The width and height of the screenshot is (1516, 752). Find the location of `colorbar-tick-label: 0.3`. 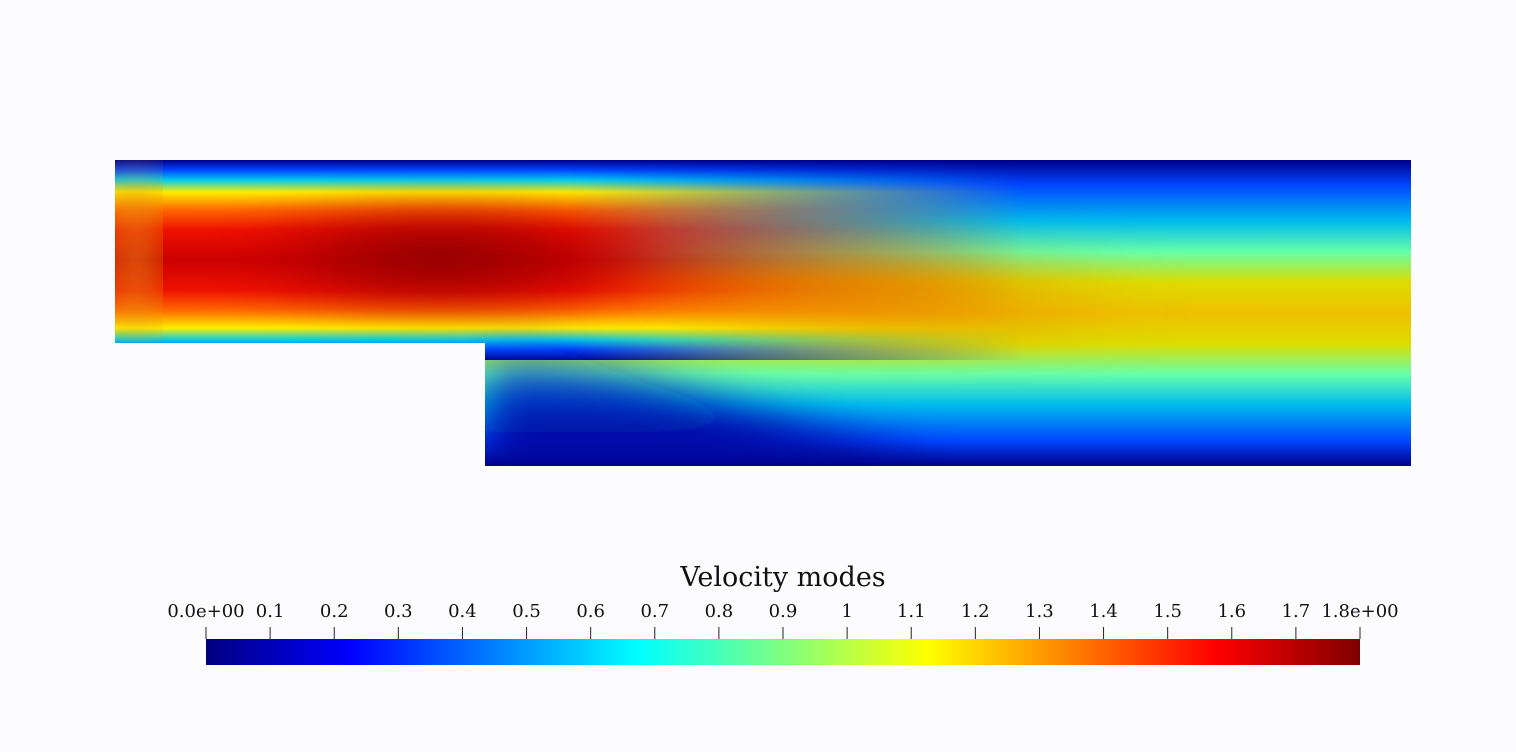

colorbar-tick-label: 0.3 is located at coordinates (398, 611).